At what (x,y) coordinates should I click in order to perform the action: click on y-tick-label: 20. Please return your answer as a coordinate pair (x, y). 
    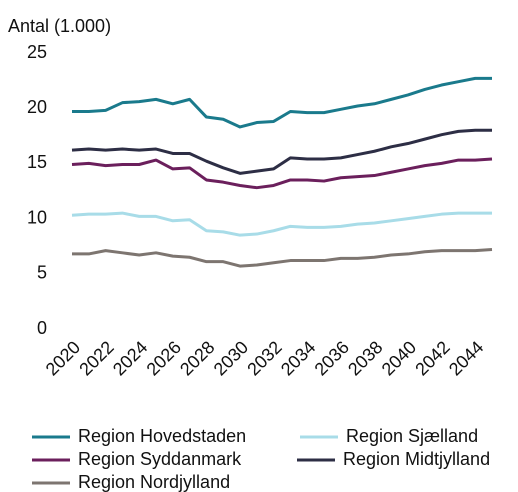
    Looking at the image, I should click on (37, 107).